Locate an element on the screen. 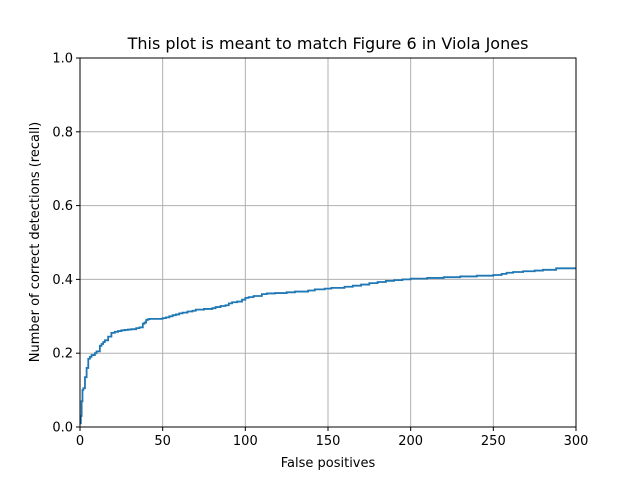 This screenshot has height=480, width=640. y-axis-ticks: 0.0 0.2 0.4 0.6 0.8 1.0 is located at coordinates (66, 244).